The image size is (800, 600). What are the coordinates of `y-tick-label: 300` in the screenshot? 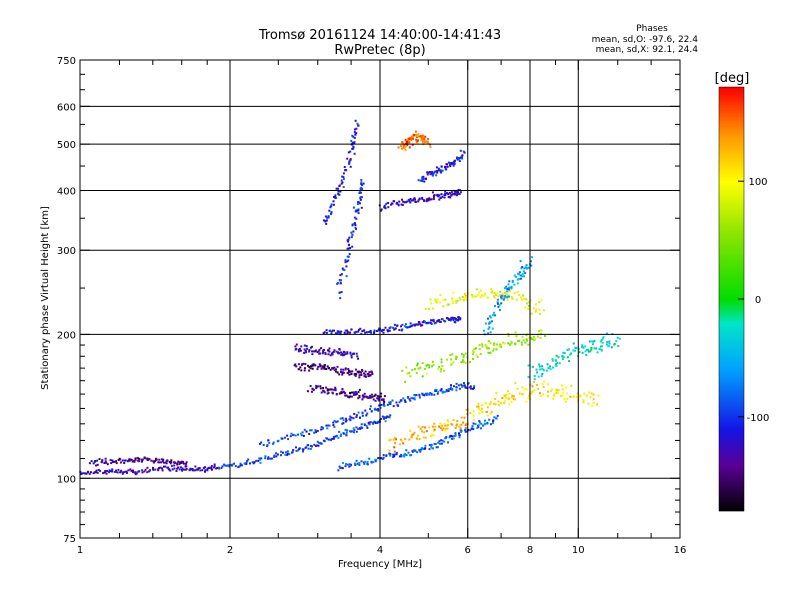 It's located at (66, 251).